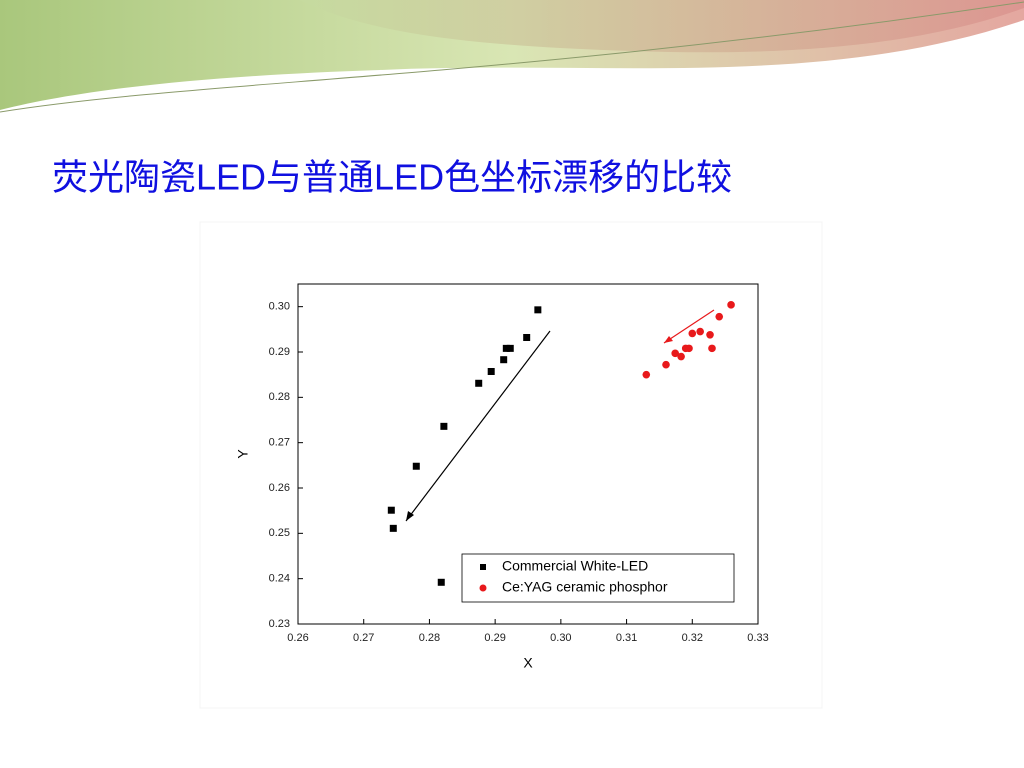  I want to click on y-tick-label: 0.30, so click(279, 307).